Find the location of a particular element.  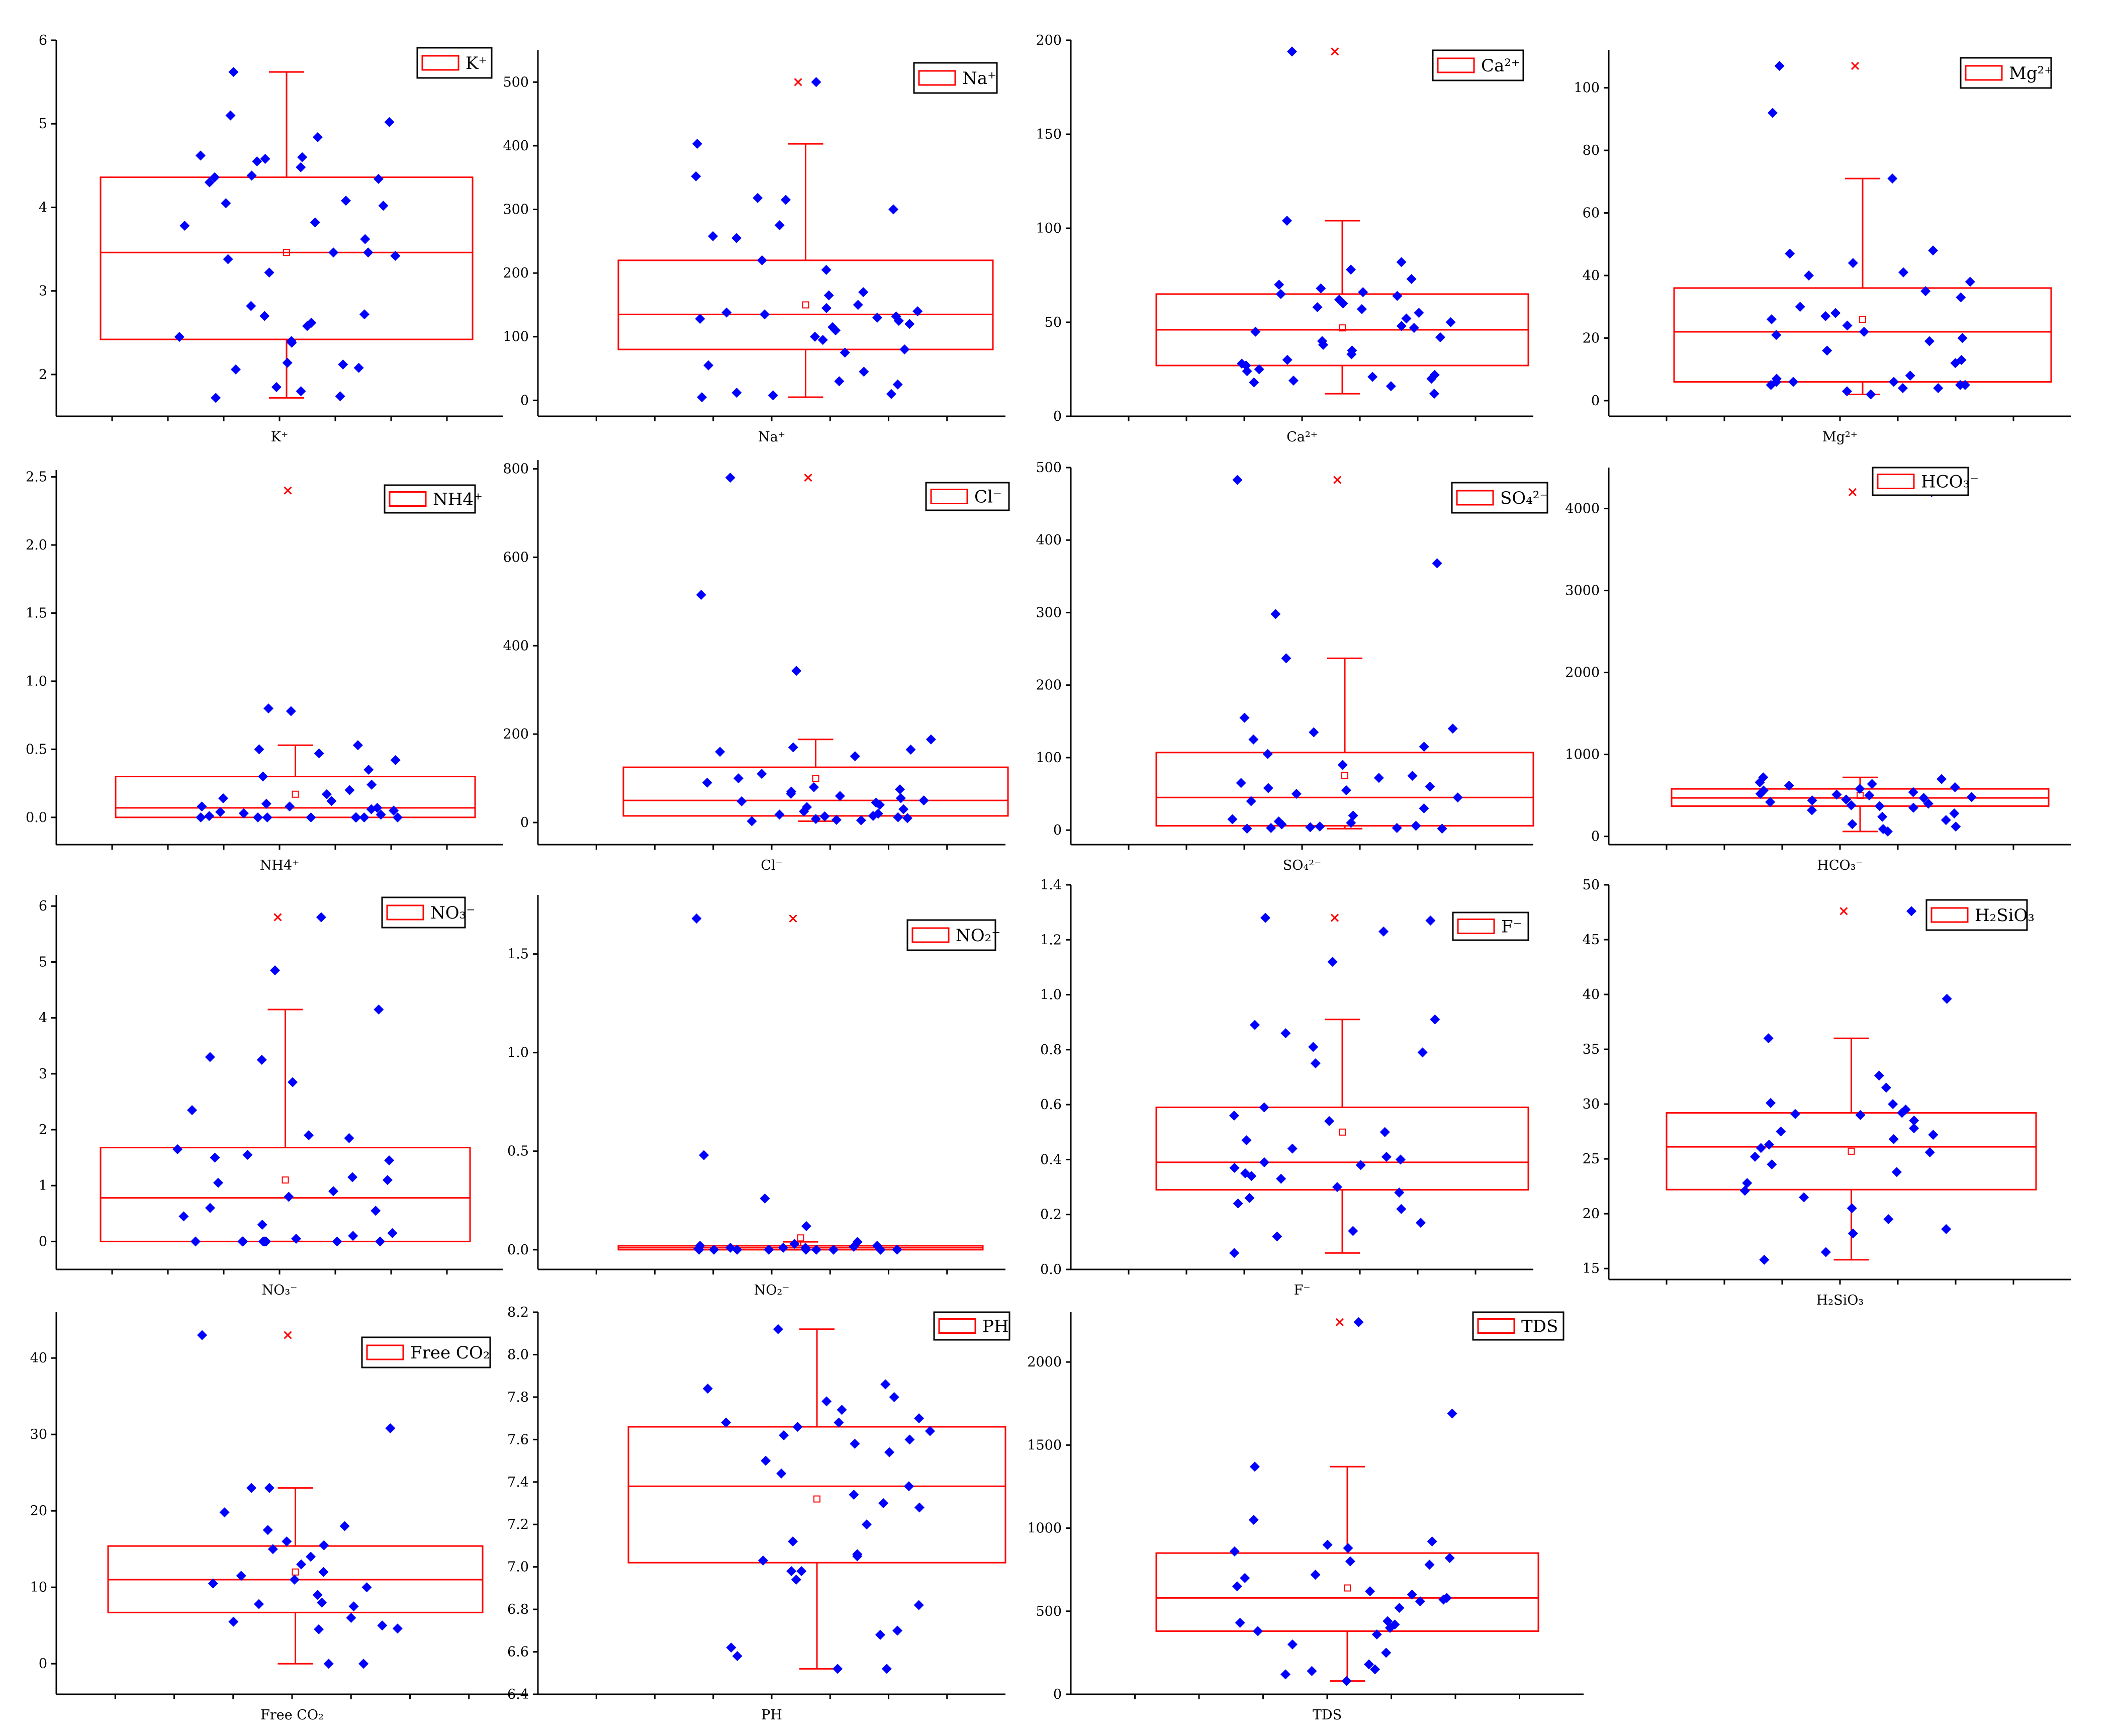

y-tick-label: 400 is located at coordinates (1049, 540).